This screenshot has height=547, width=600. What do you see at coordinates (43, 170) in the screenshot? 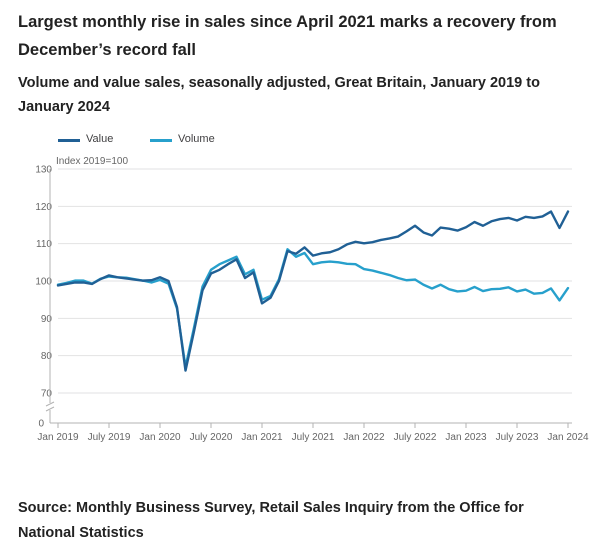
I see `y-tick-label: 130` at bounding box center [43, 170].